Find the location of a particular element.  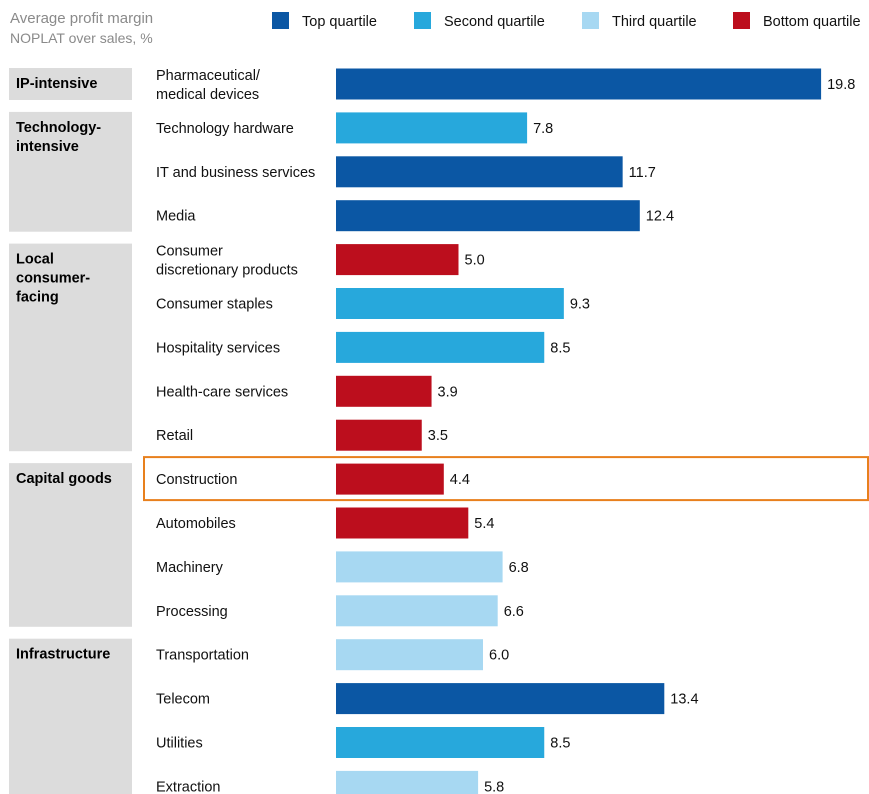

legend-label-top: Top quartile is located at coordinates (339, 22).